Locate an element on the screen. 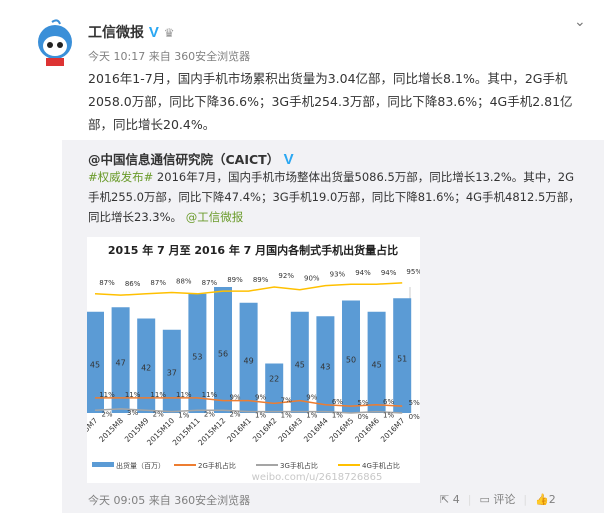  thumbs-up-icon: 👍 is located at coordinates (542, 499).